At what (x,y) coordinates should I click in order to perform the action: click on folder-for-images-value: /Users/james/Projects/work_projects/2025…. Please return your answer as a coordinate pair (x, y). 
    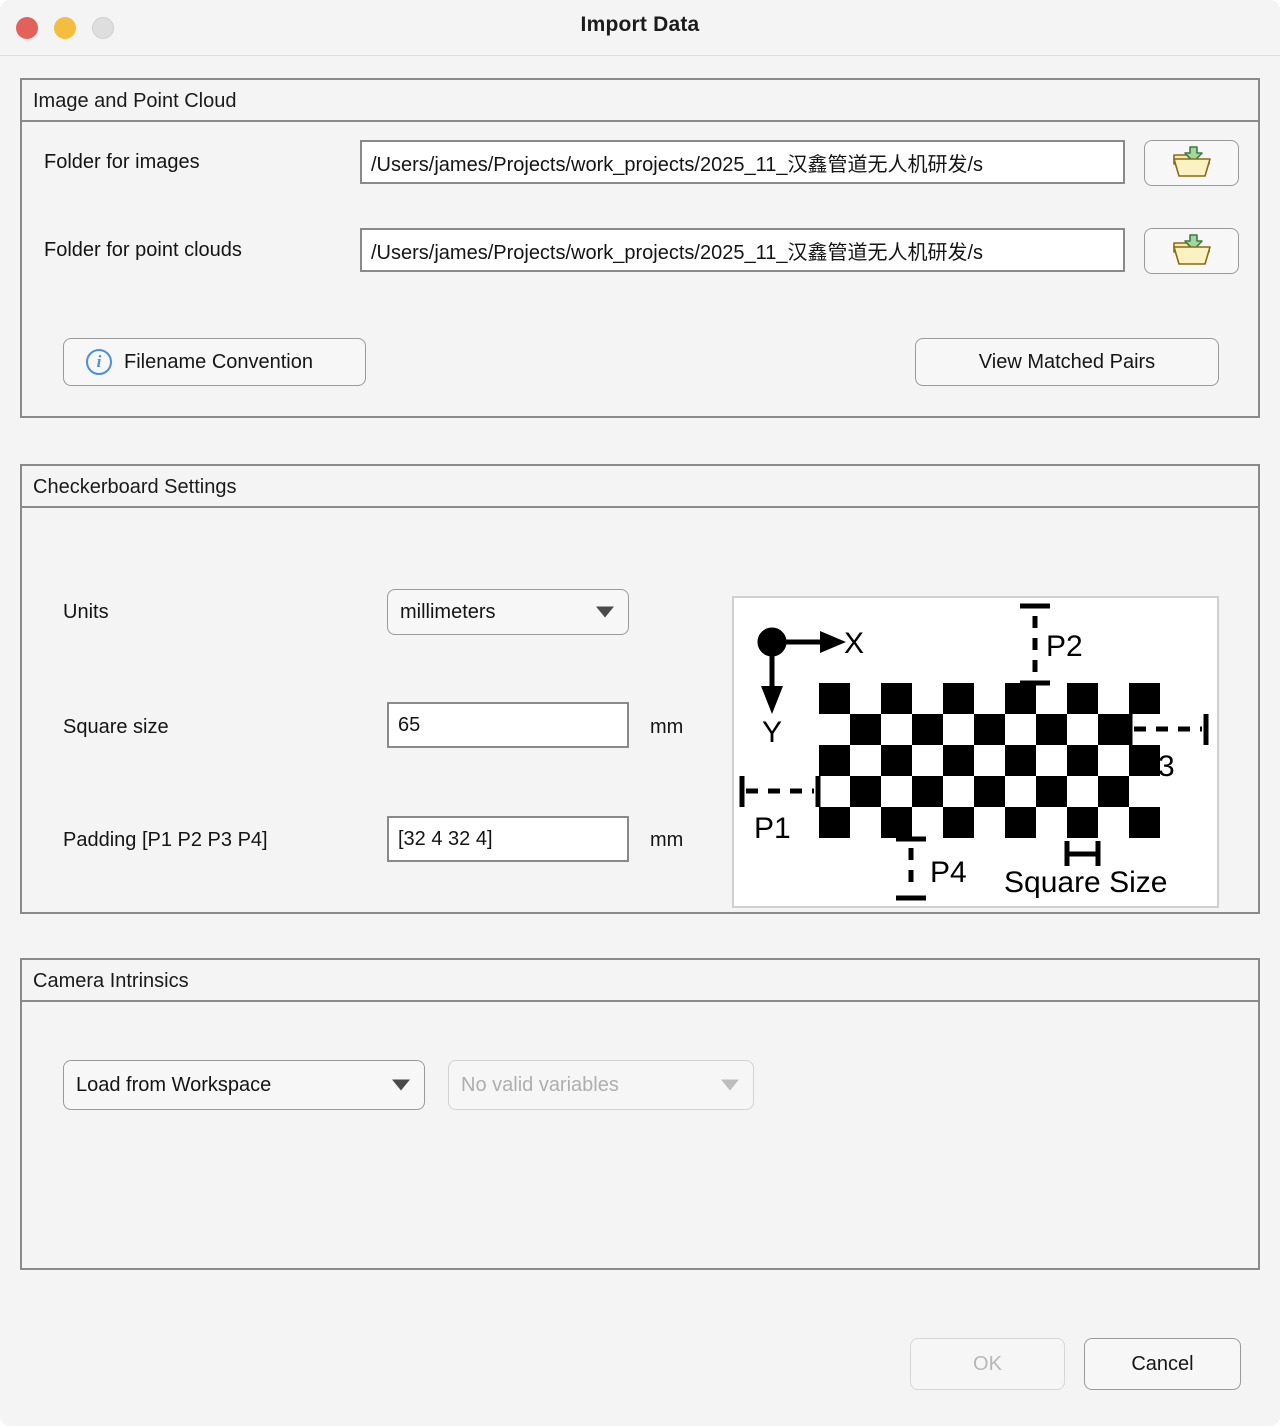
    Looking at the image, I should click on (677, 164).